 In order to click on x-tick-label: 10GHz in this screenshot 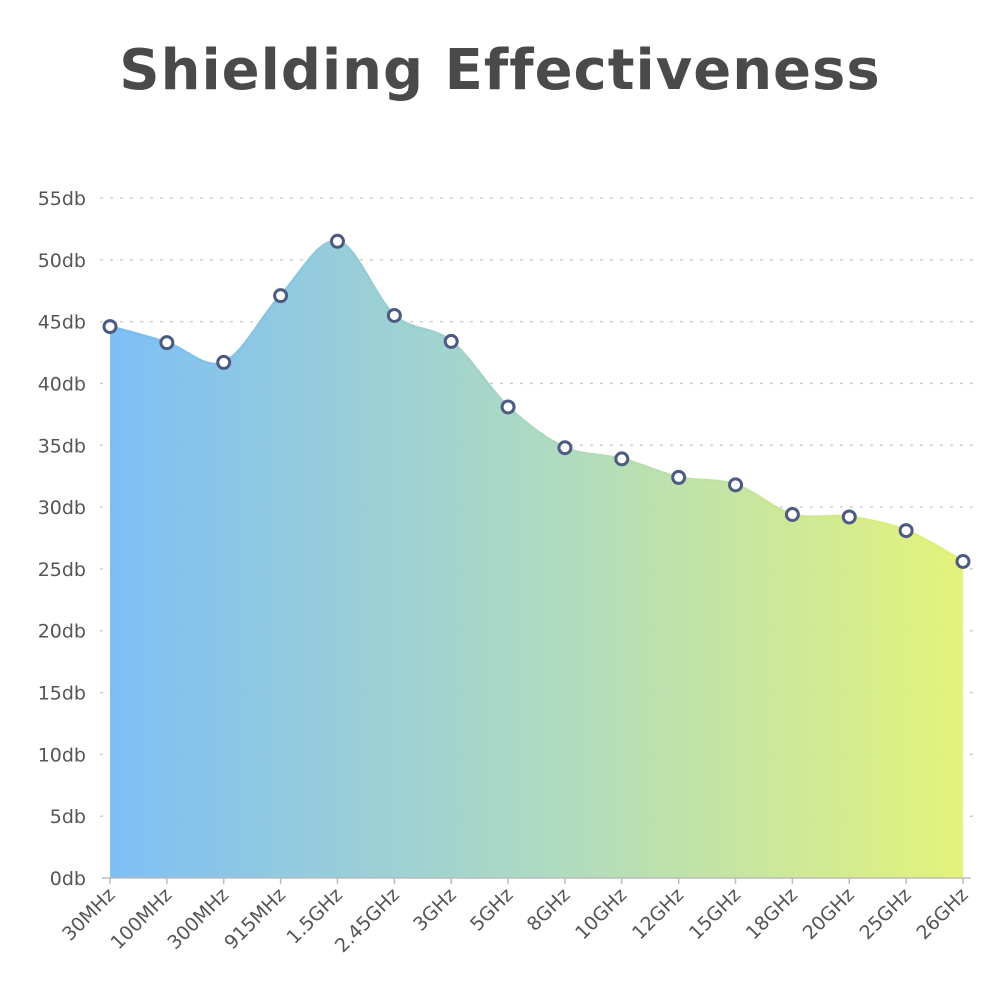, I will do `click(601, 914)`.